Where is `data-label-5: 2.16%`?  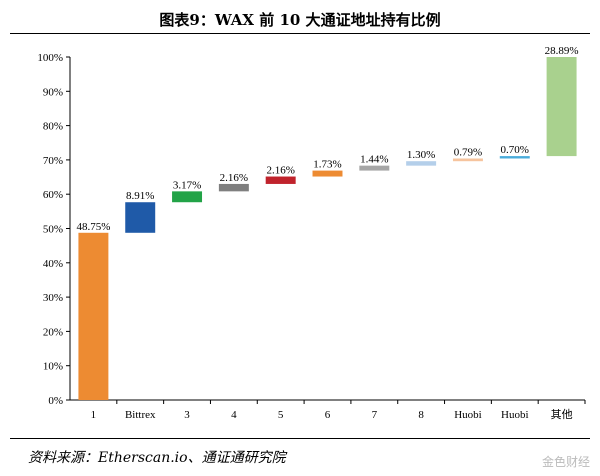
data-label-5: 2.16% is located at coordinates (280, 171).